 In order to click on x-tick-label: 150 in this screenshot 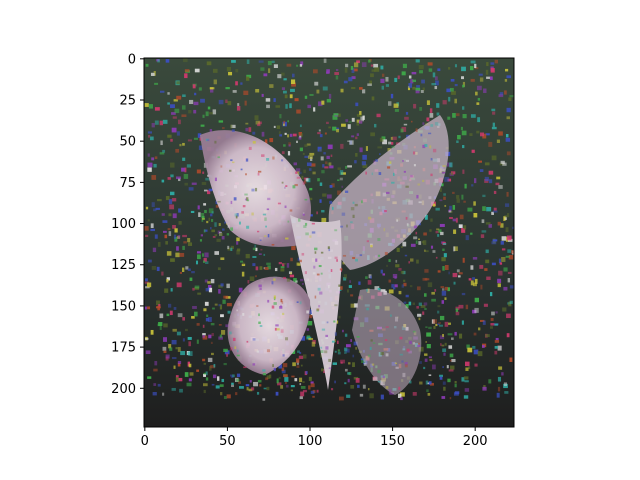, I will do `click(392, 441)`.